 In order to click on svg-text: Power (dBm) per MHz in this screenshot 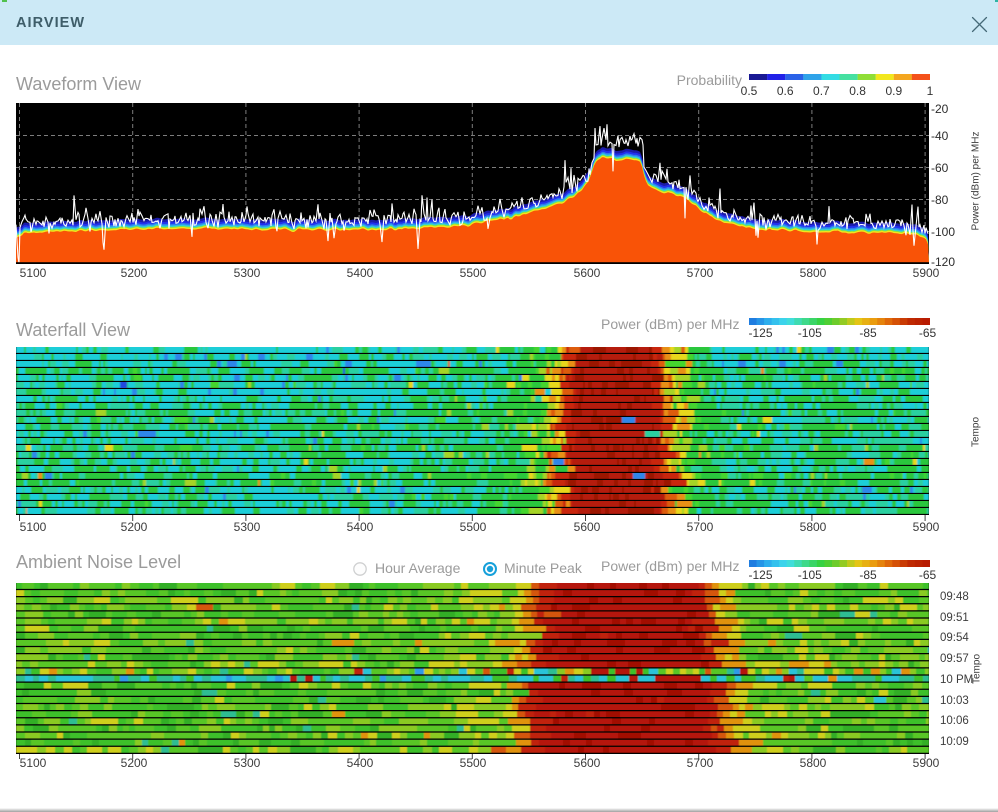, I will do `click(976, 180)`.